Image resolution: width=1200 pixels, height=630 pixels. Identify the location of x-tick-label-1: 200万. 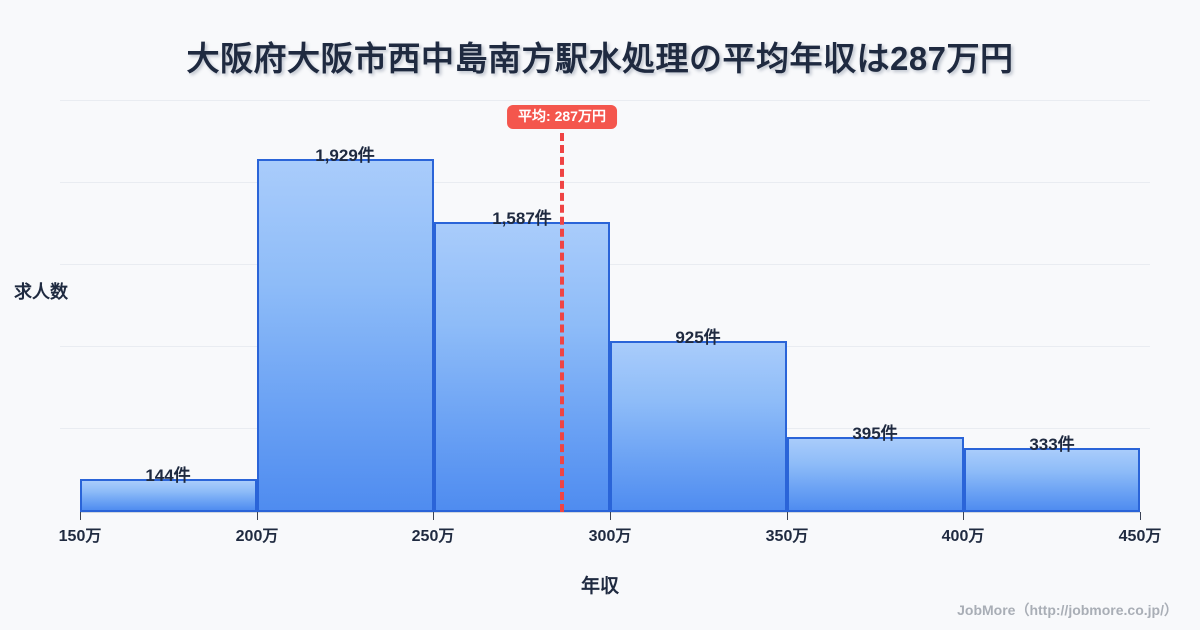
(257, 536).